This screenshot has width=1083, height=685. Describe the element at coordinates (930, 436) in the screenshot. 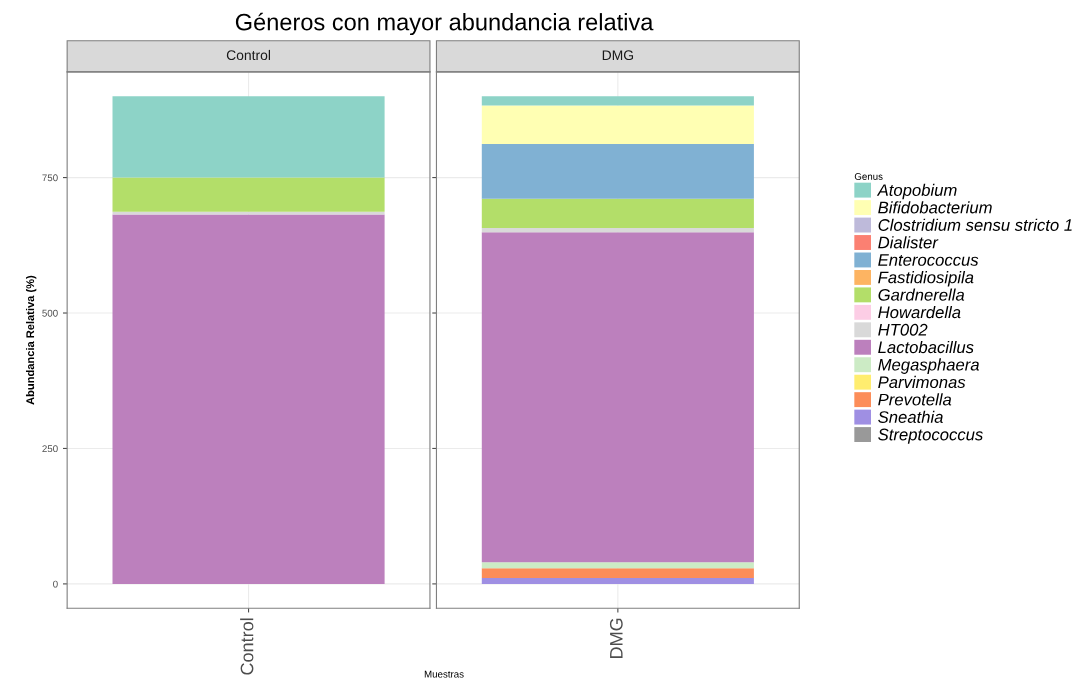

I see `legend-label: Streptococcus` at that location.